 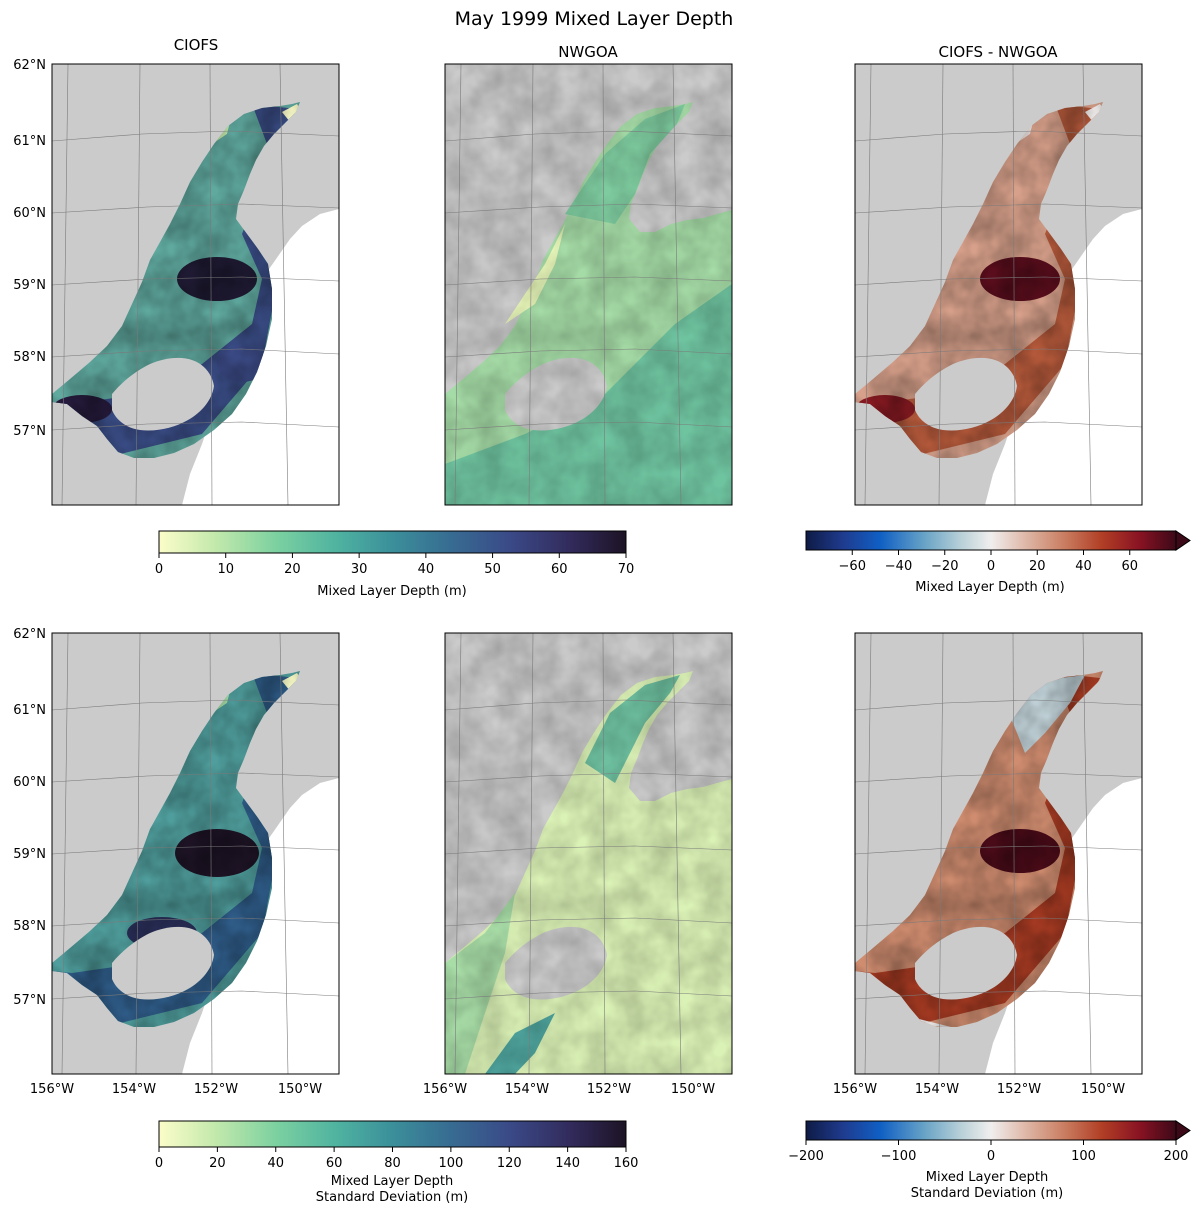 I want to click on mean-diff-tick-label: 0, so click(x=991, y=566).